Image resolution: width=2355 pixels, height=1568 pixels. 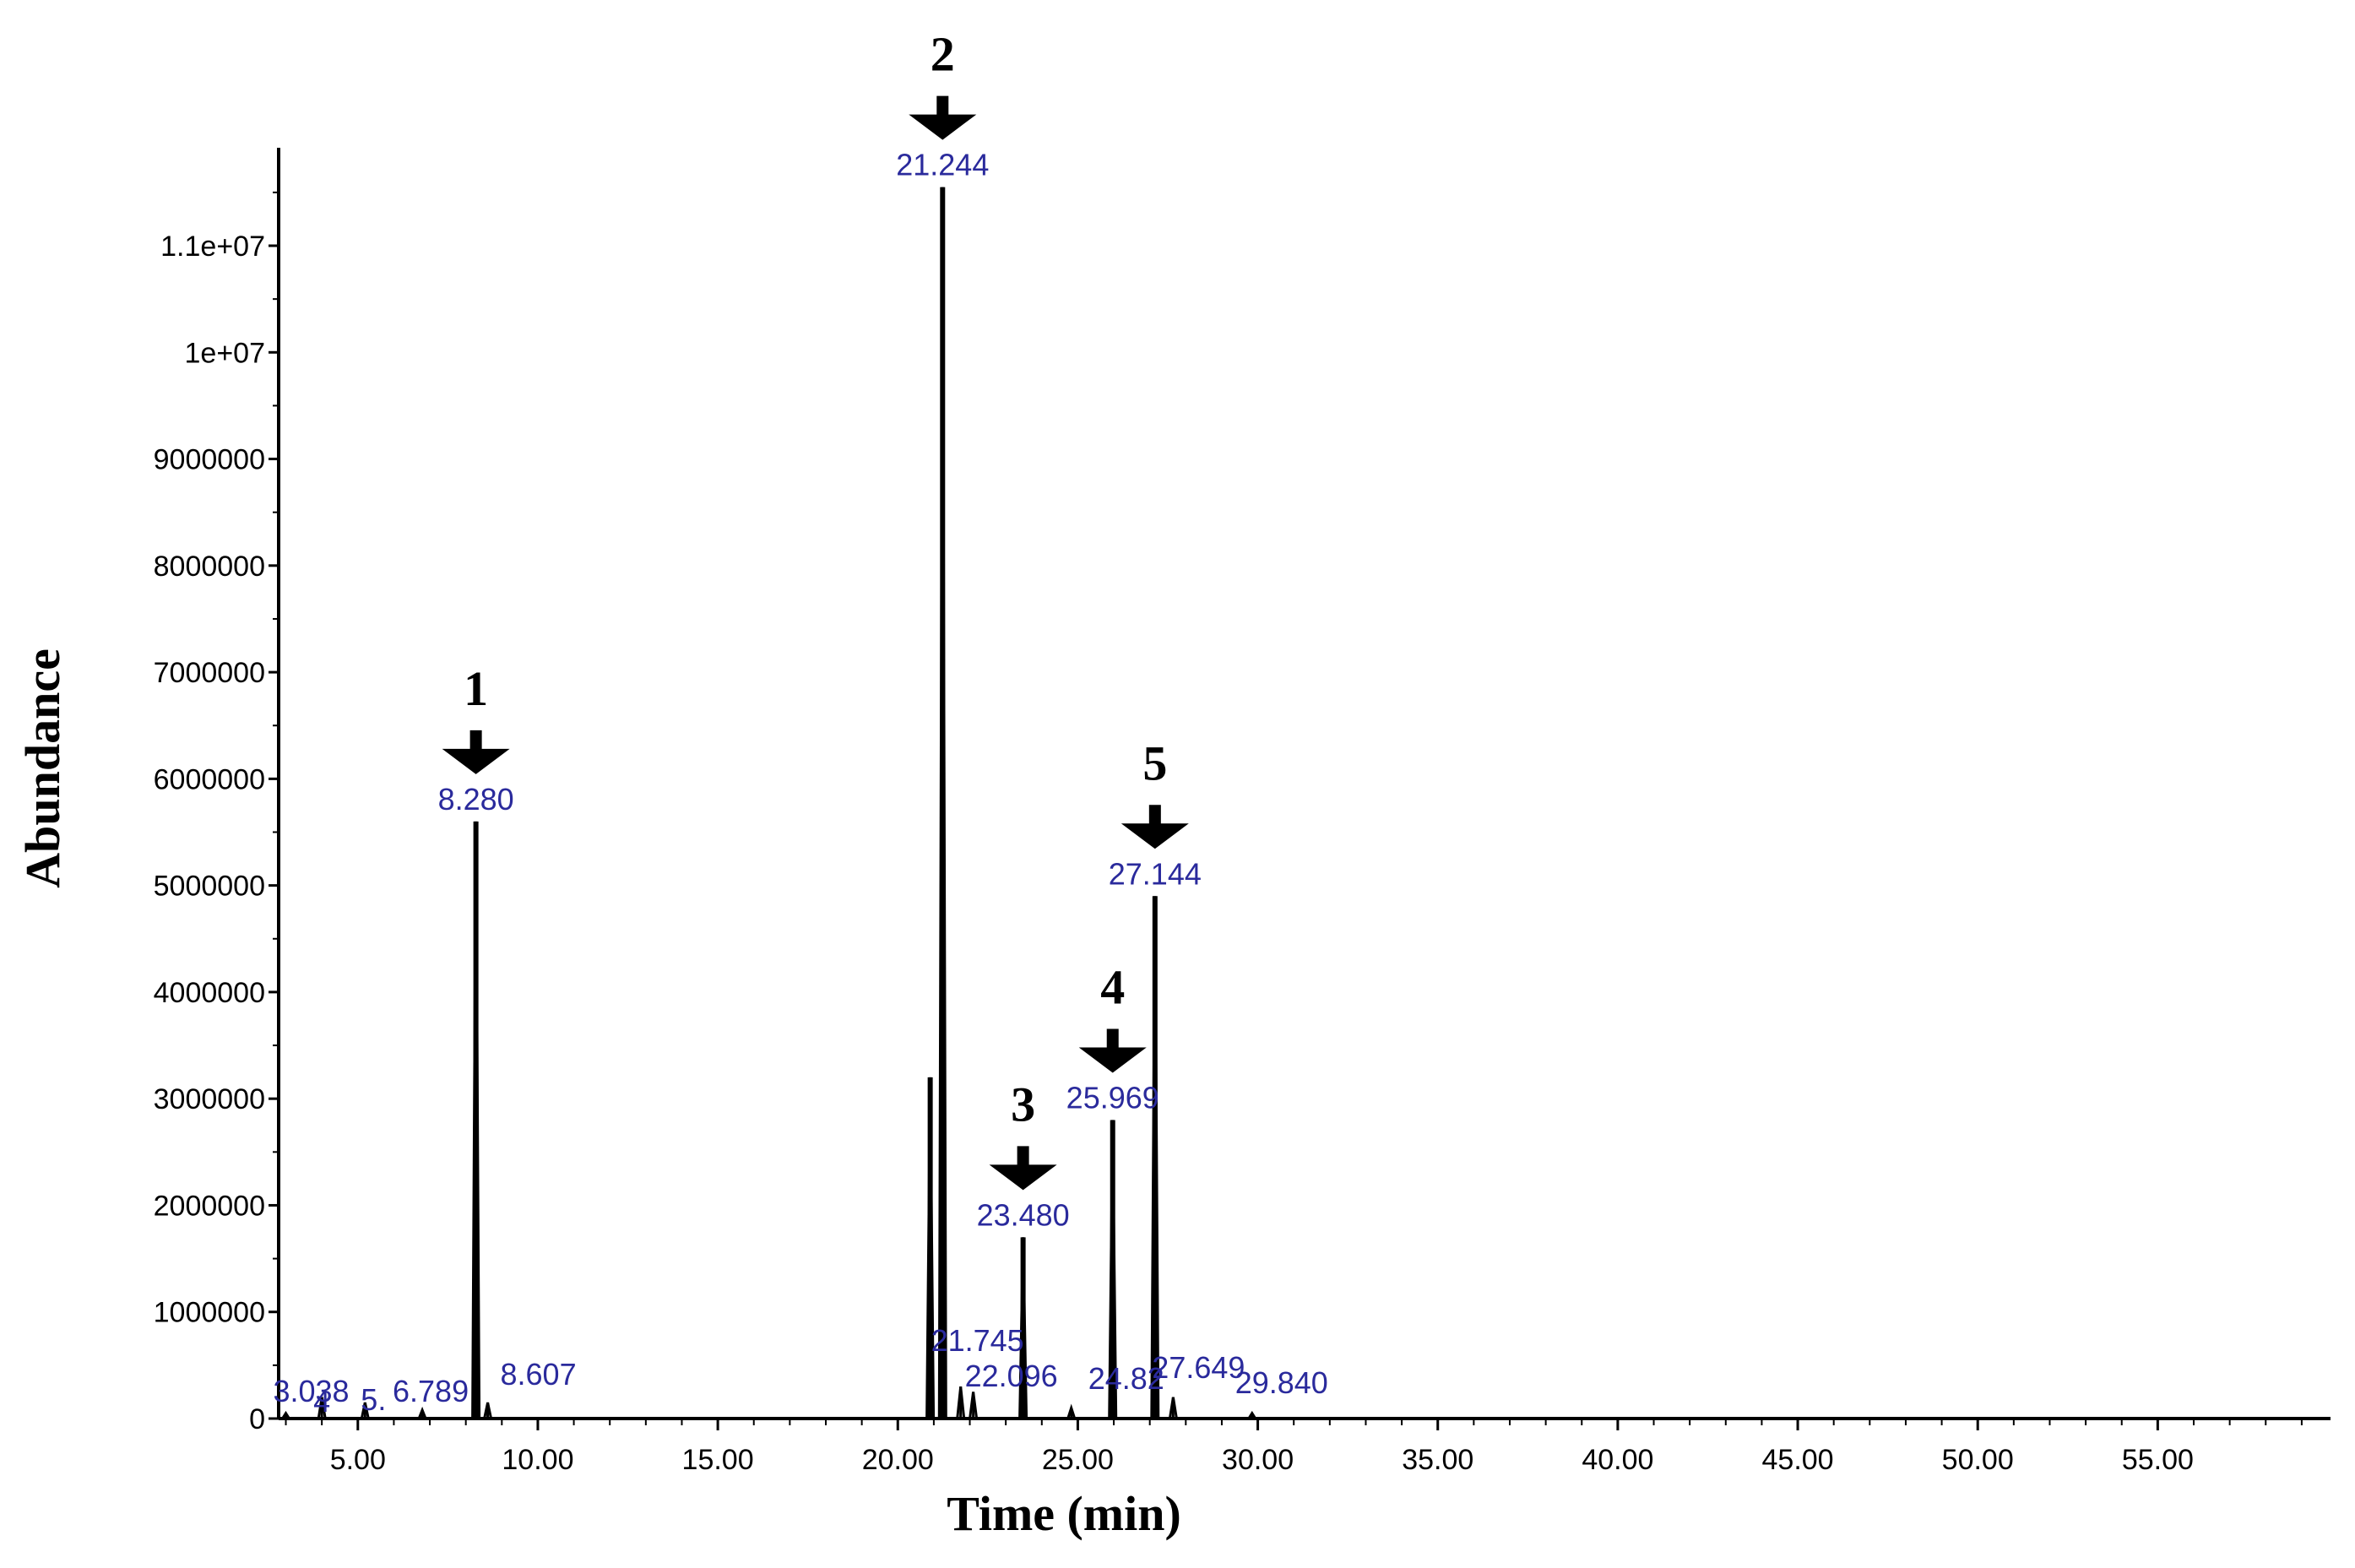 I want to click on peak-marker-number: 2, so click(x=943, y=55).